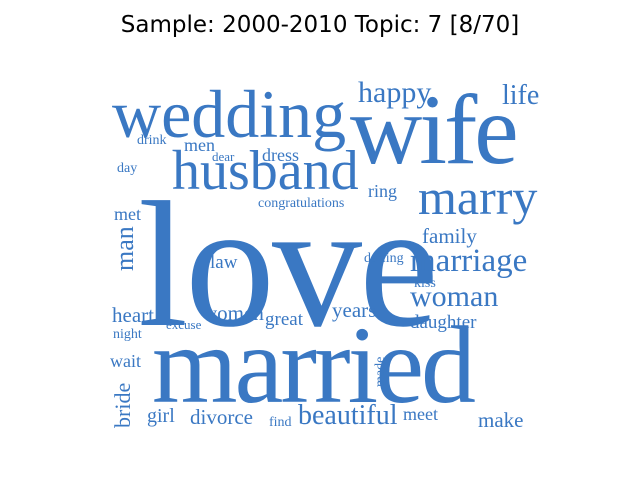 Image resolution: width=640 pixels, height=480 pixels. What do you see at coordinates (127, 334) in the screenshot?
I see `word-night: night` at bounding box center [127, 334].